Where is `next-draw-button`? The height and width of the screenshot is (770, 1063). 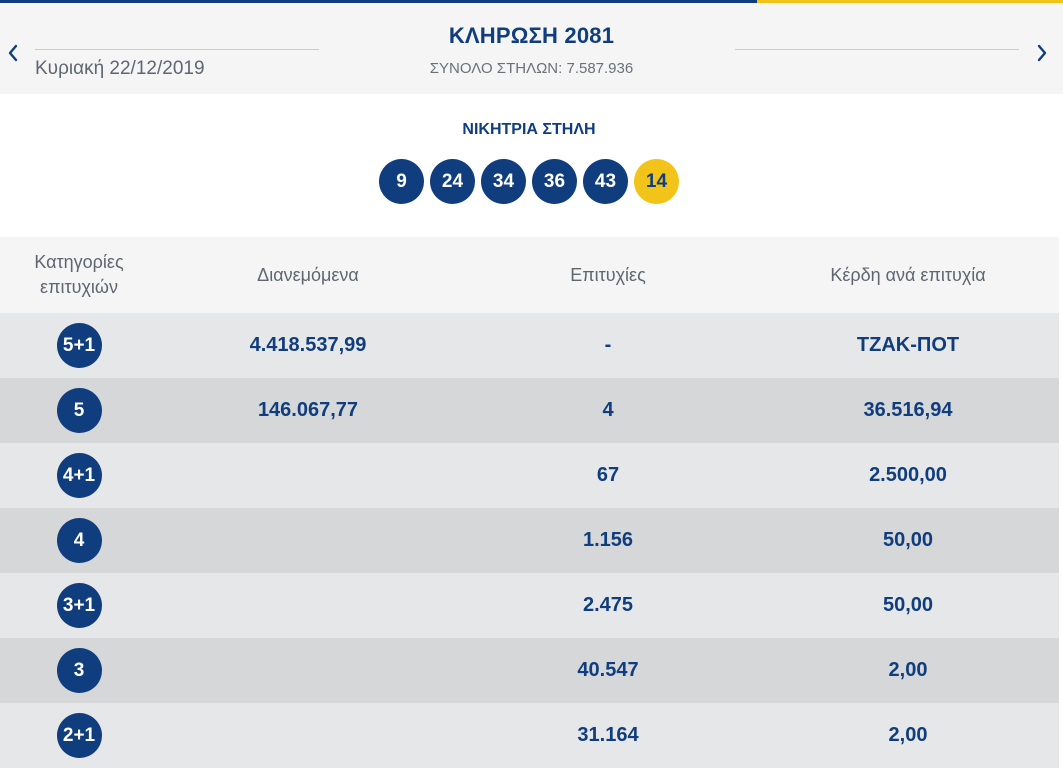 next-draw-button is located at coordinates (1042, 53).